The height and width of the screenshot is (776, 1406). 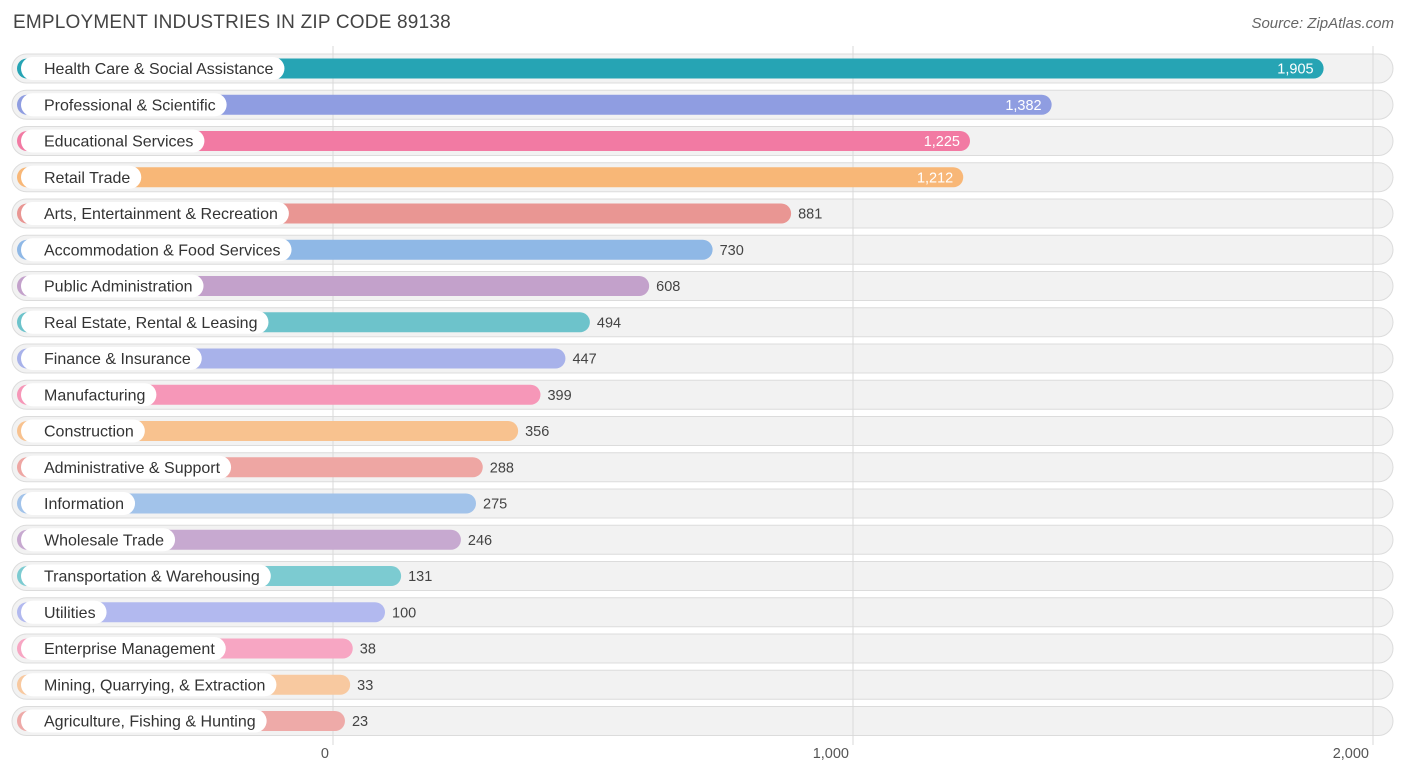 What do you see at coordinates (104, 540) in the screenshot?
I see `category-label: Wholesale Trade` at bounding box center [104, 540].